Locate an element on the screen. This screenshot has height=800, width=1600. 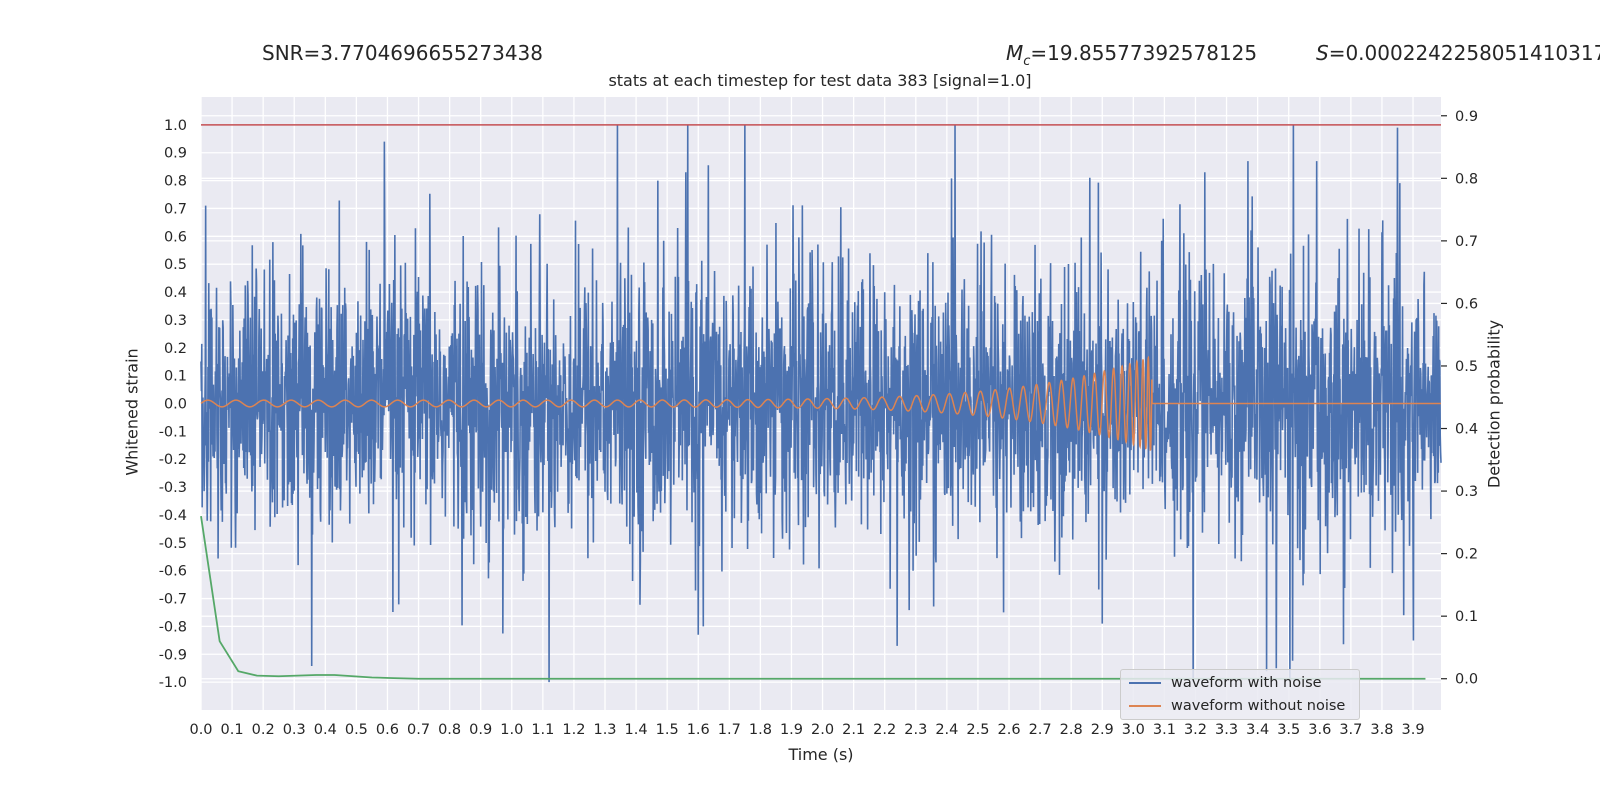
y-tick-label: -0.8 is located at coordinates (173, 627).